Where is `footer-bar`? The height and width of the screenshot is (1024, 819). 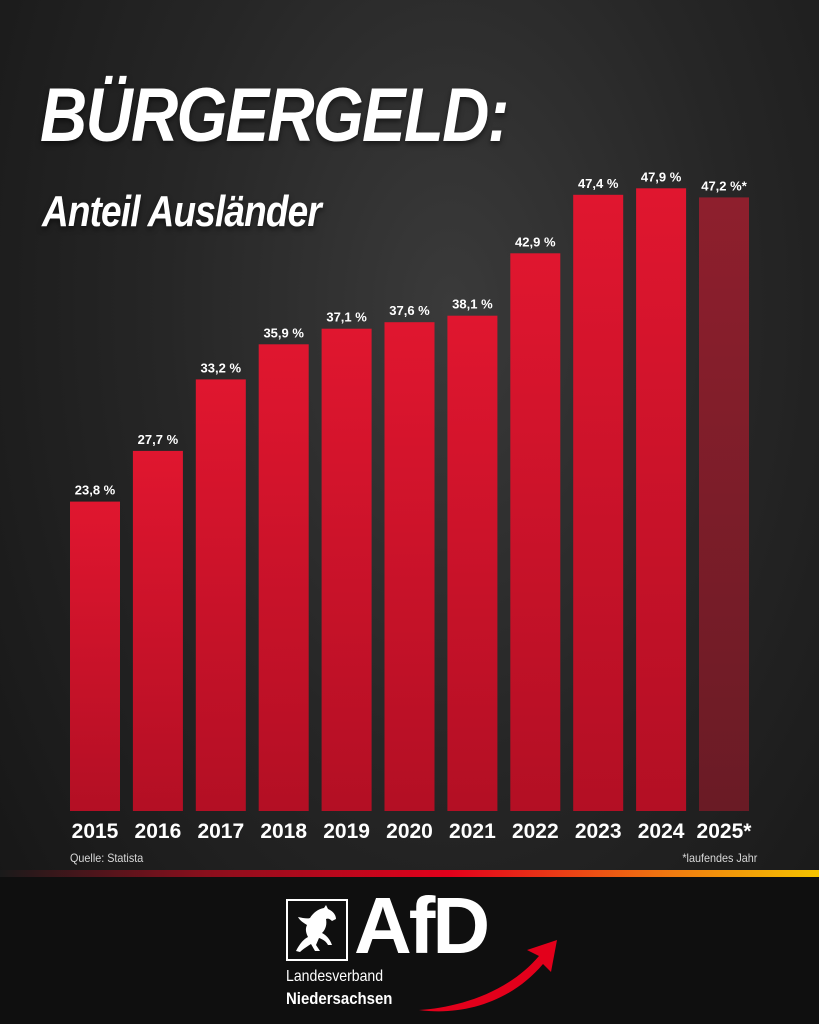
footer-bar is located at coordinates (409, 950).